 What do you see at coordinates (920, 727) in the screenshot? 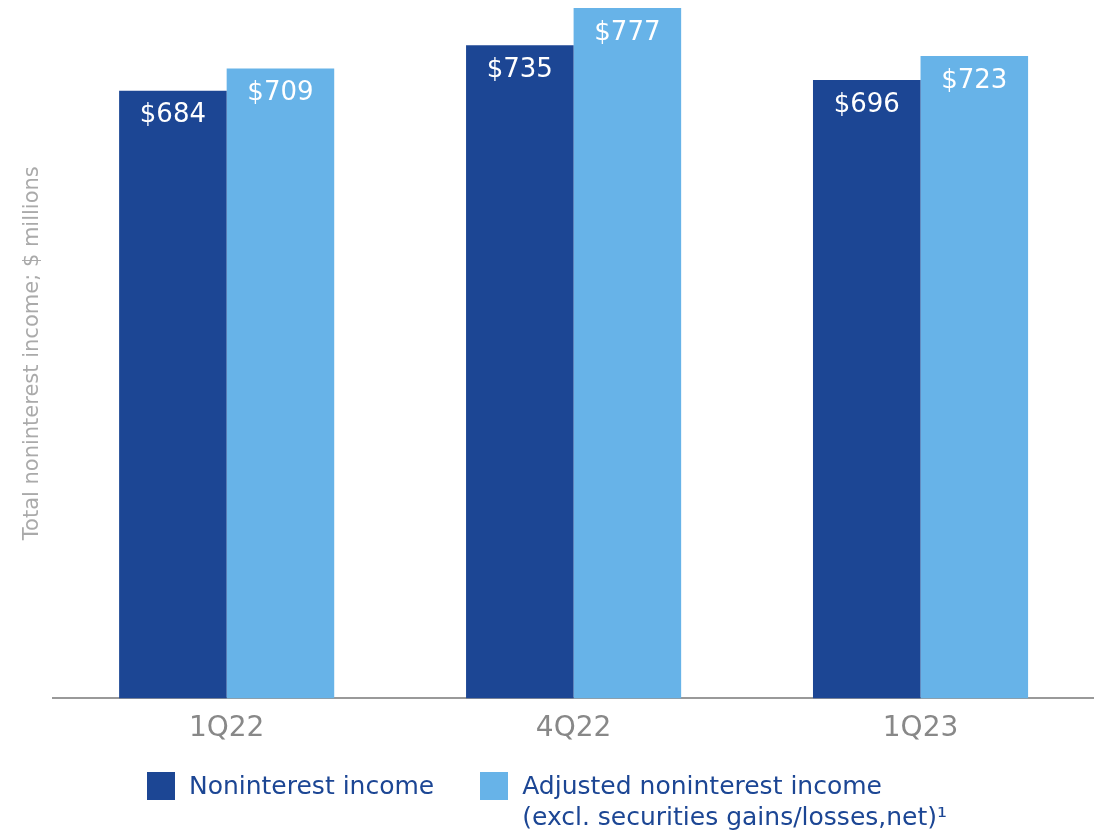
I see `x-tick-label: 1Q23` at bounding box center [920, 727].